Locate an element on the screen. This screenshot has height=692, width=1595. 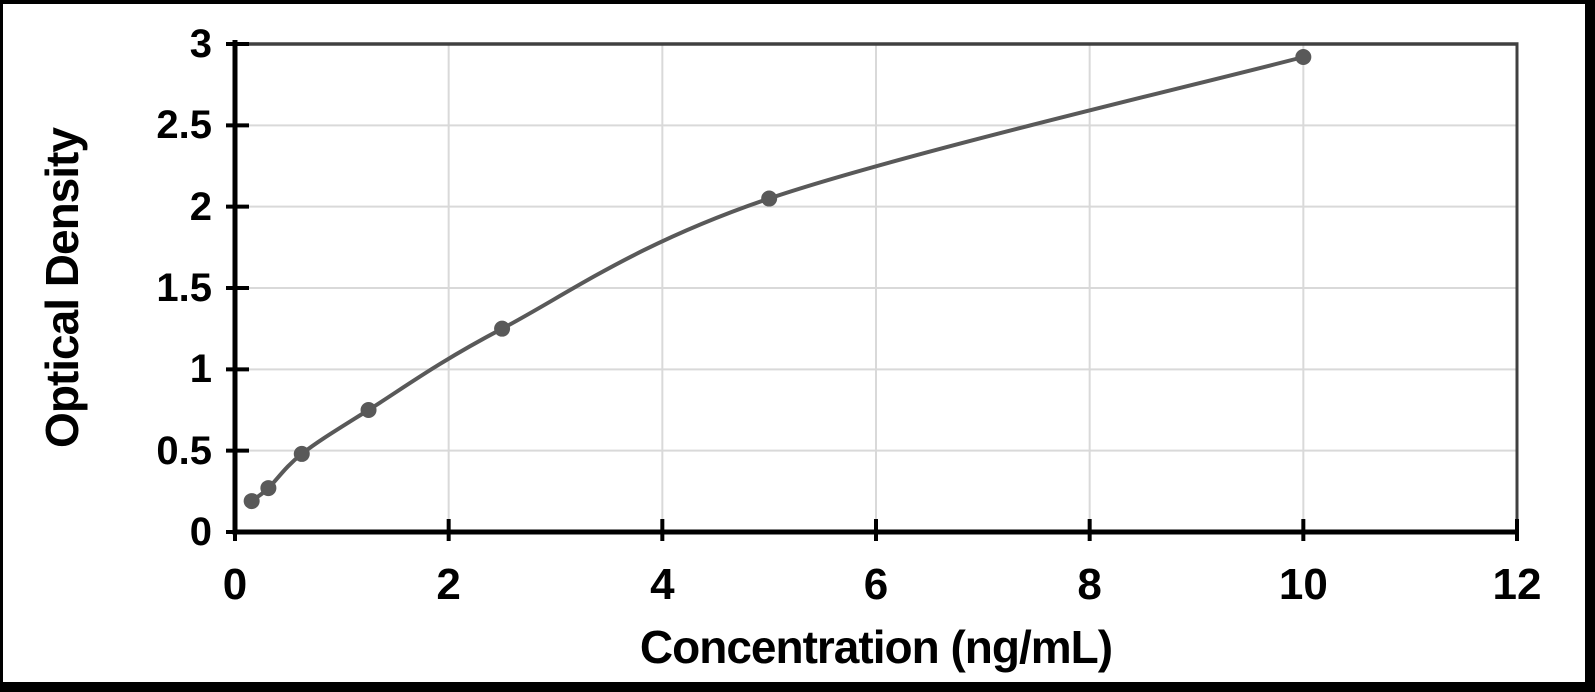
y-tick-label: 2.5 is located at coordinates (184, 125).